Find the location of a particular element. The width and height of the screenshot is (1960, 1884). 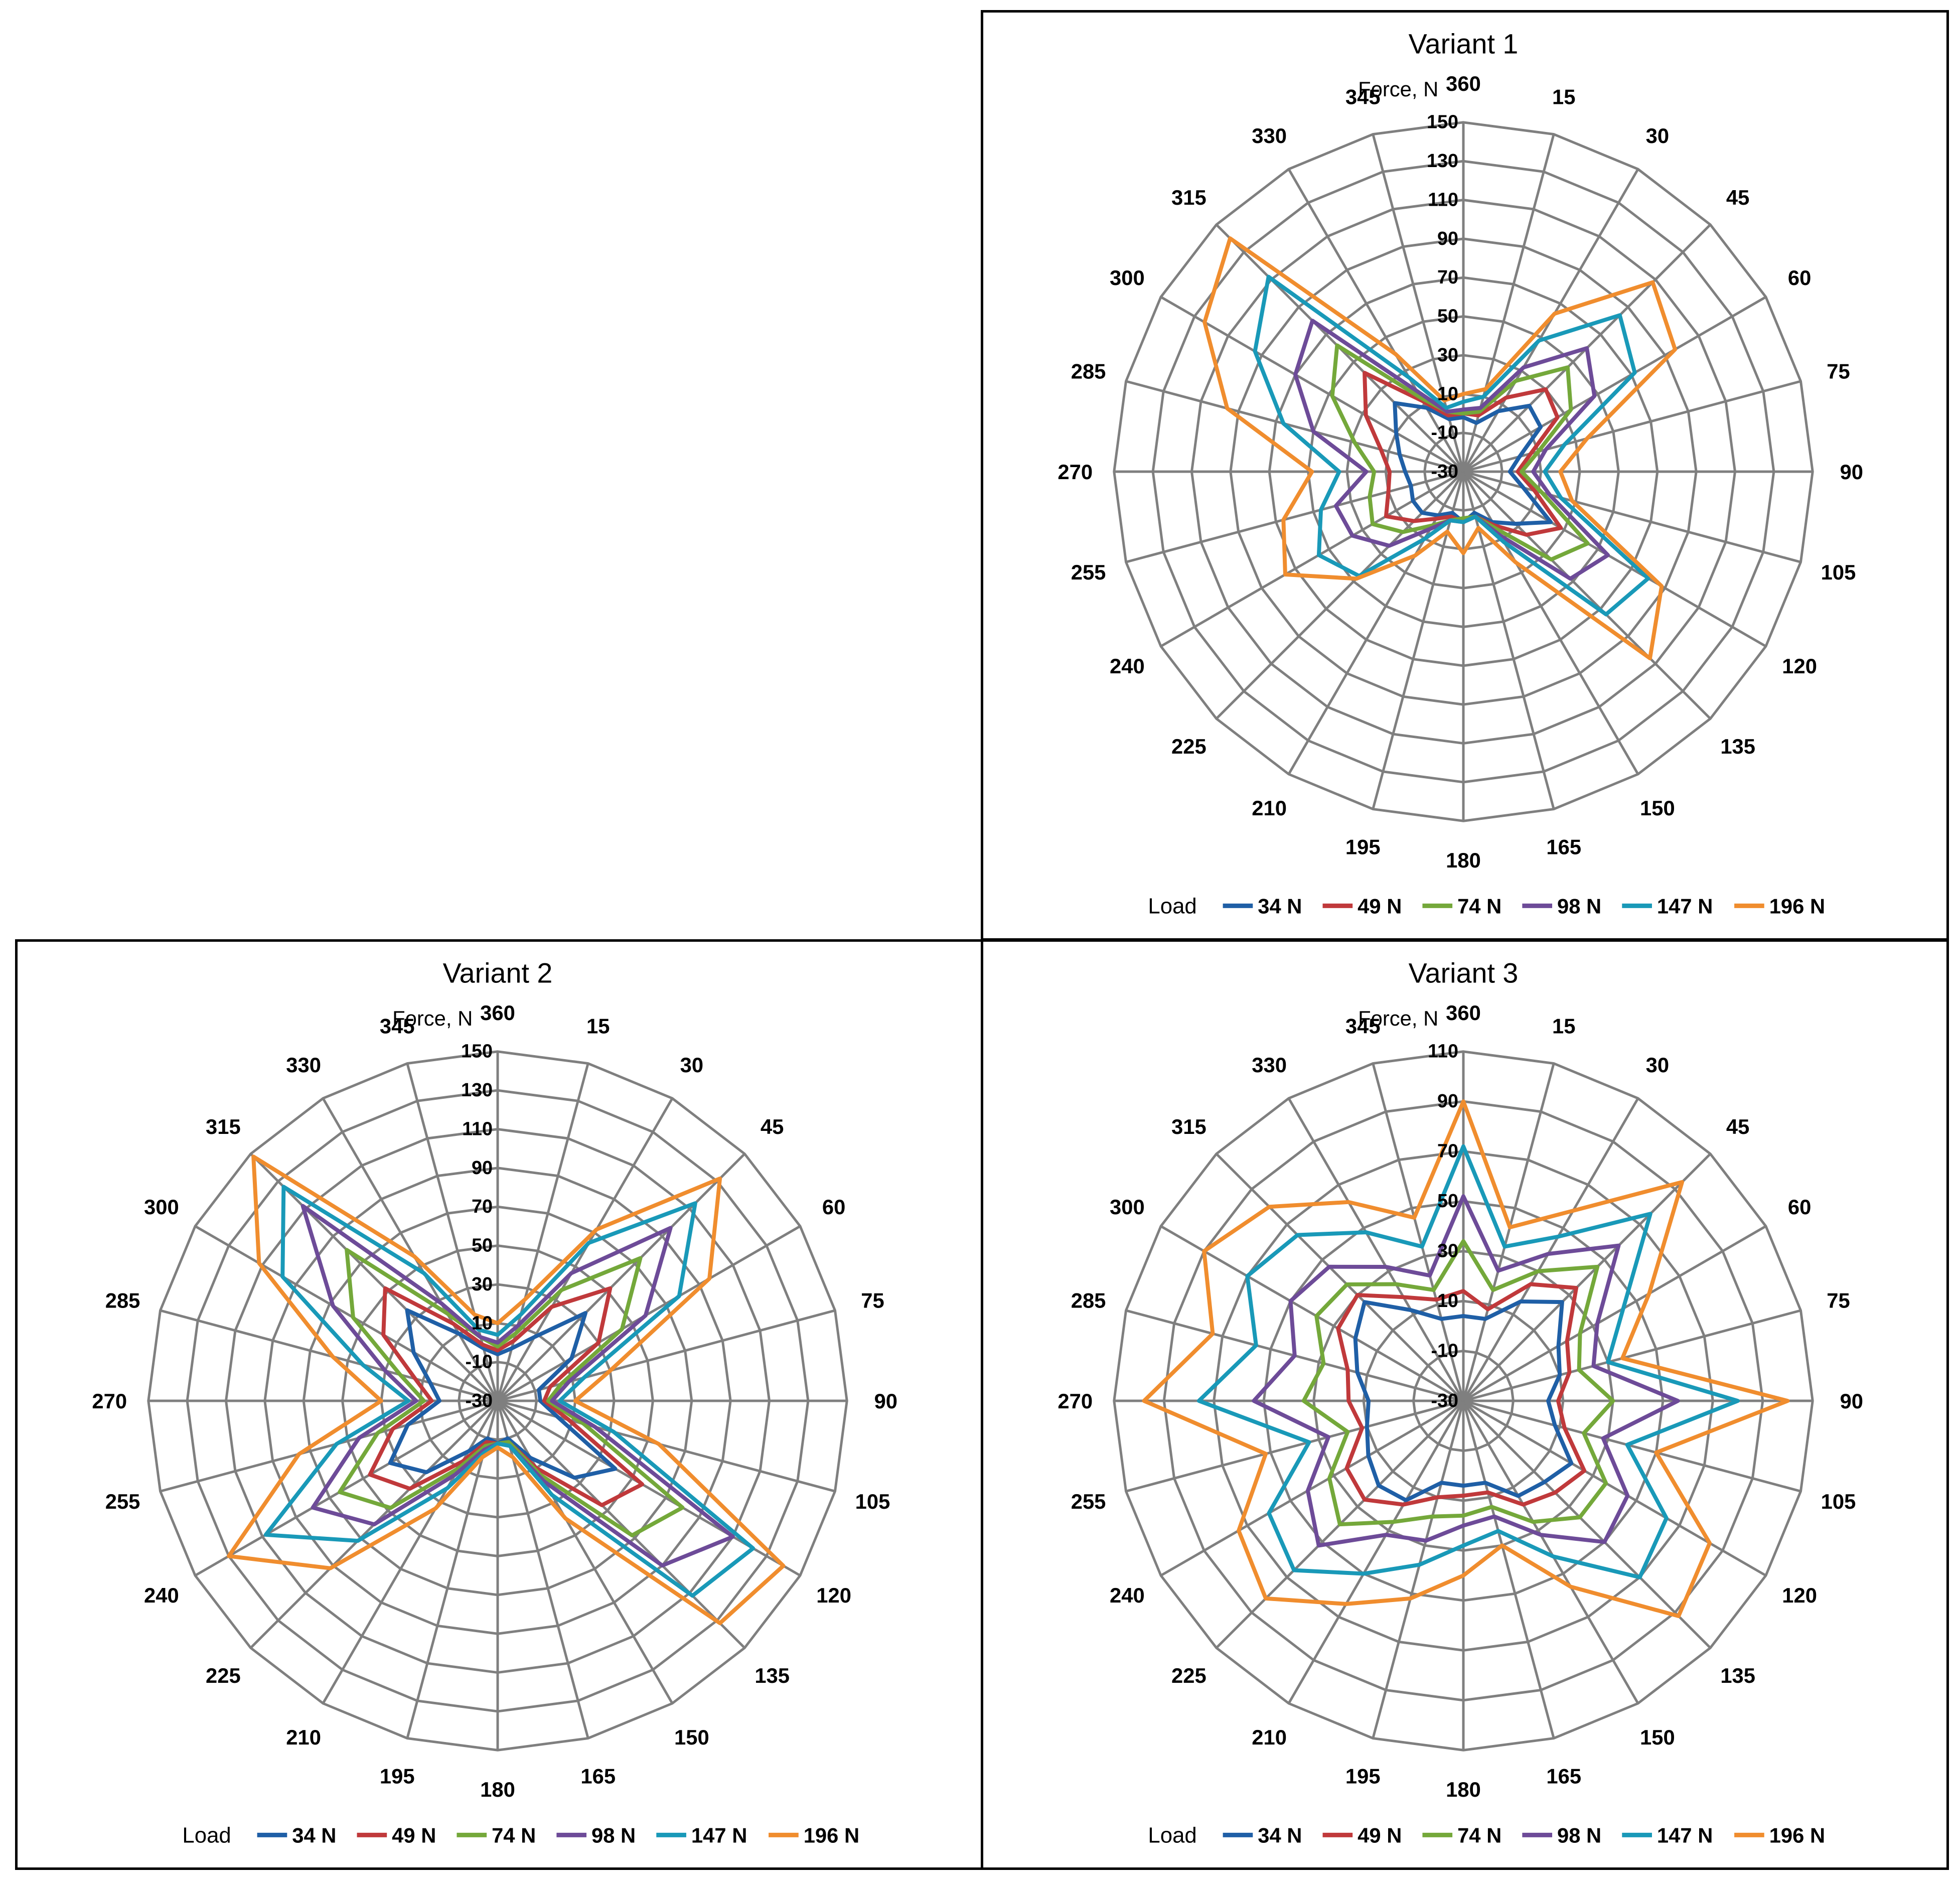

angle-label: 165 is located at coordinates (1563, 1776).